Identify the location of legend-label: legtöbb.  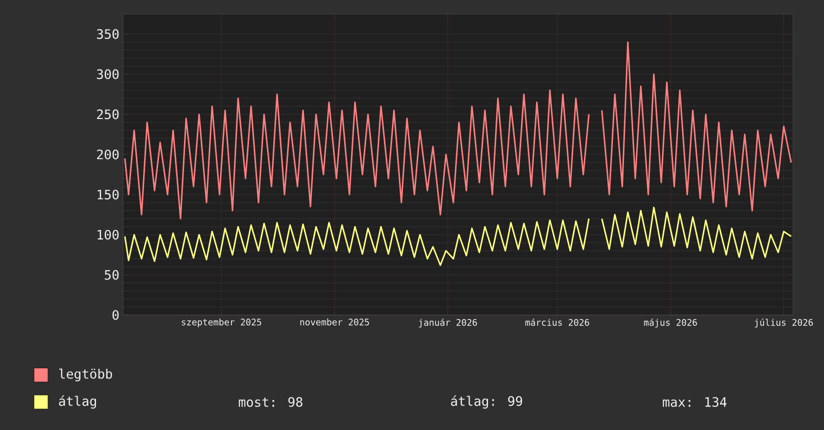
(85, 375).